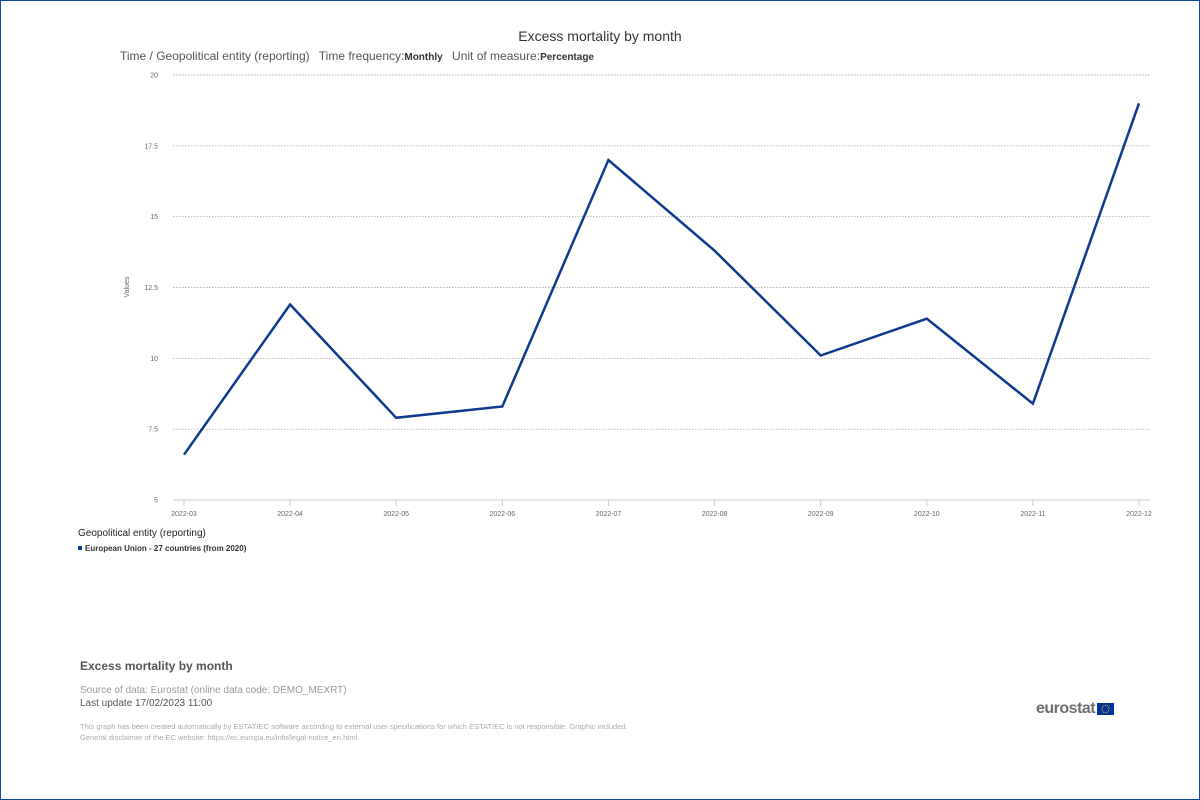  Describe the element at coordinates (215, 56) in the screenshot. I see `subtitle-dimension: Time / Geopolitical entity (reporting)` at that location.